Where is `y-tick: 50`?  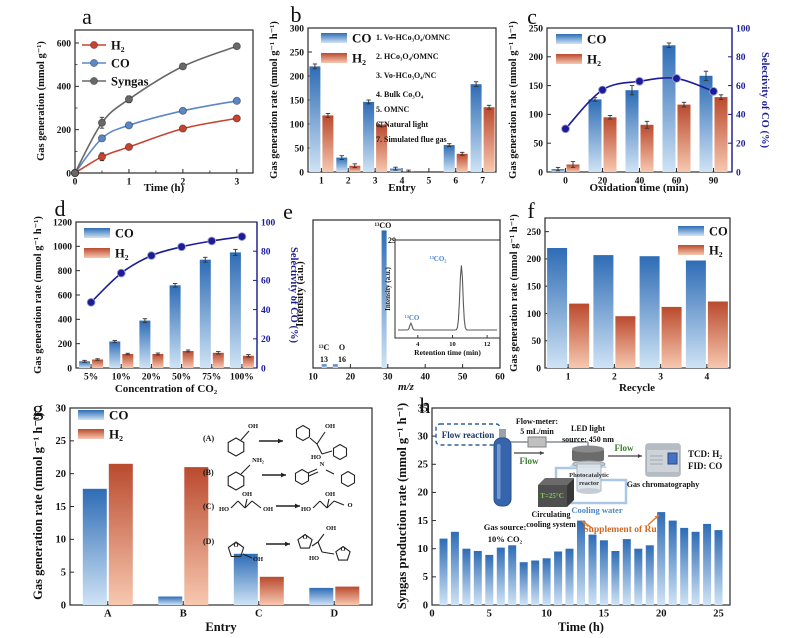 y-tick: 50 is located at coordinates (300, 149).